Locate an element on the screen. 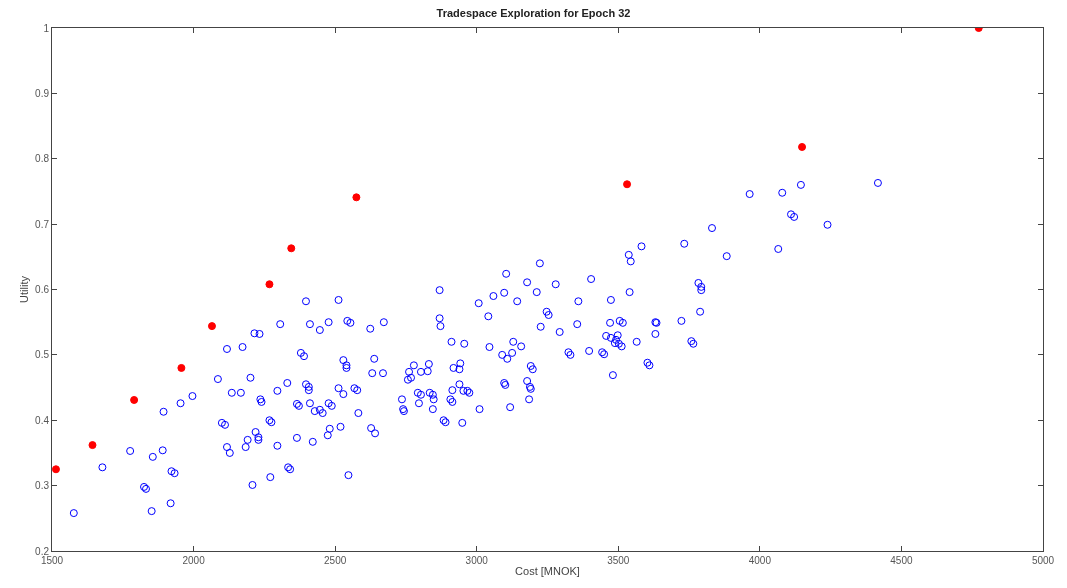 Image resolution: width=1067 pixels, height=588 pixels. x-axis-title: Cost [MNOK] is located at coordinates (547, 571).